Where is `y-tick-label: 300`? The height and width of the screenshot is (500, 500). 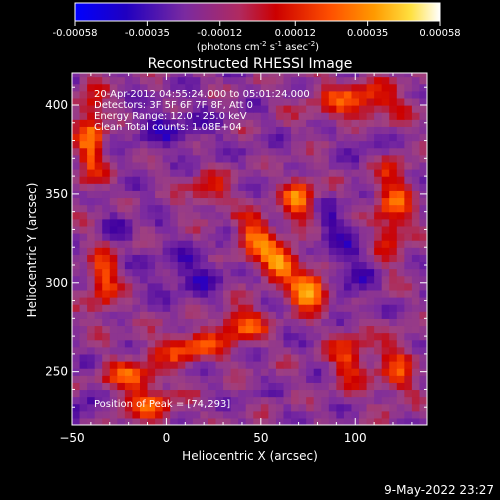 y-tick-label: 300 is located at coordinates (56, 283).